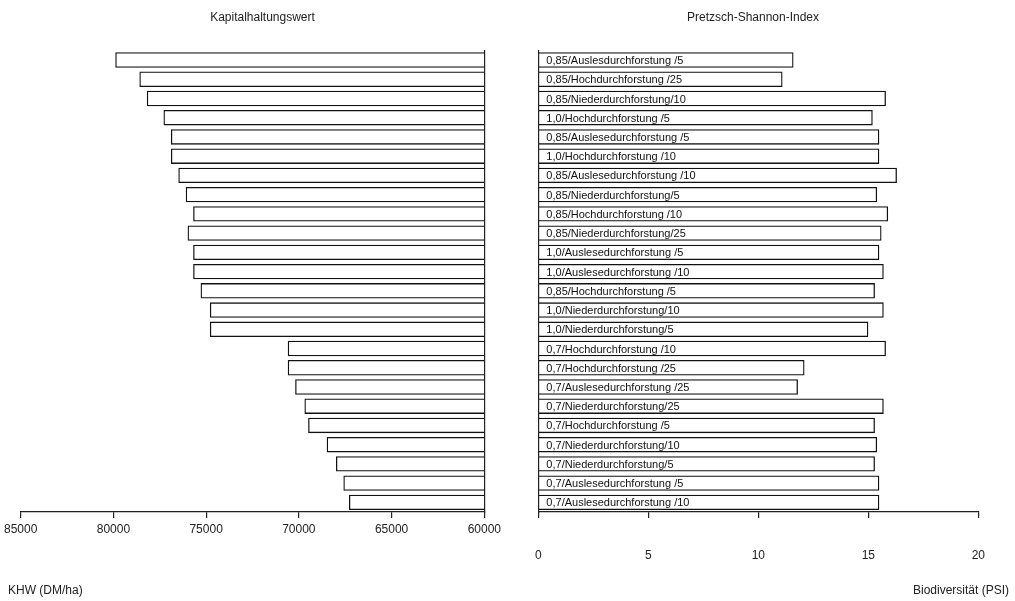 The width and height of the screenshot is (1015, 601). What do you see at coordinates (618, 387) in the screenshot?
I see `y-tick-label: 0,7/Auslesedurchforstung /25` at bounding box center [618, 387].